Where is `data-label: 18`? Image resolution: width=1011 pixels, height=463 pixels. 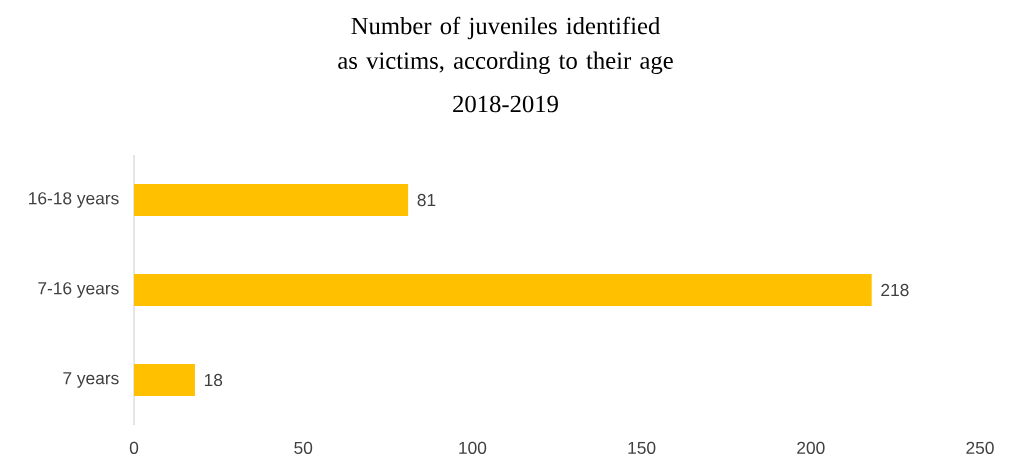 data-label: 18 is located at coordinates (213, 380).